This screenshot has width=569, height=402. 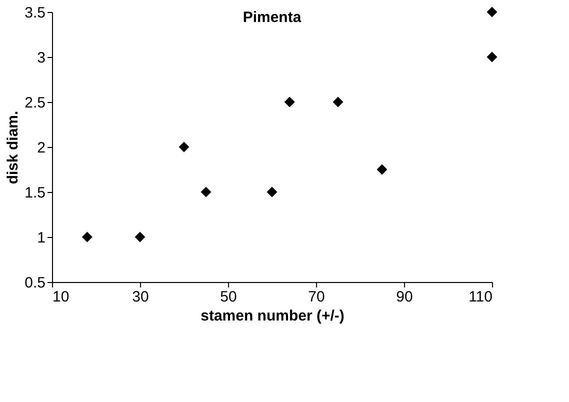 I want to click on y-tick-label: 1, so click(x=41, y=238).